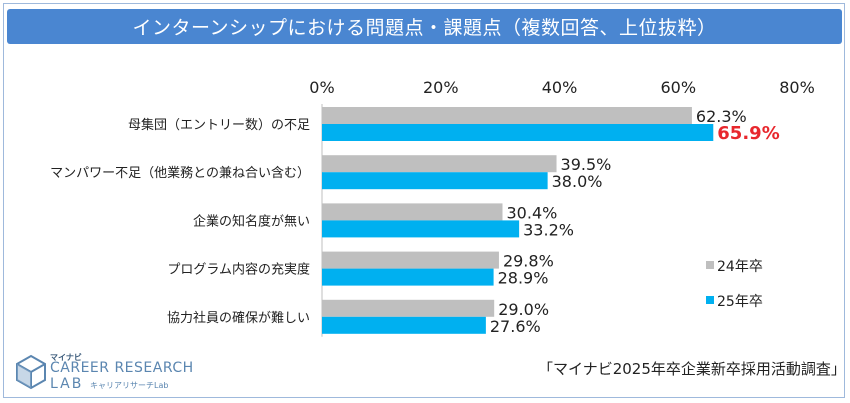 This screenshot has width=850, height=403. Describe the element at coordinates (560, 87) in the screenshot. I see `x-tick-label: 40%` at that location.